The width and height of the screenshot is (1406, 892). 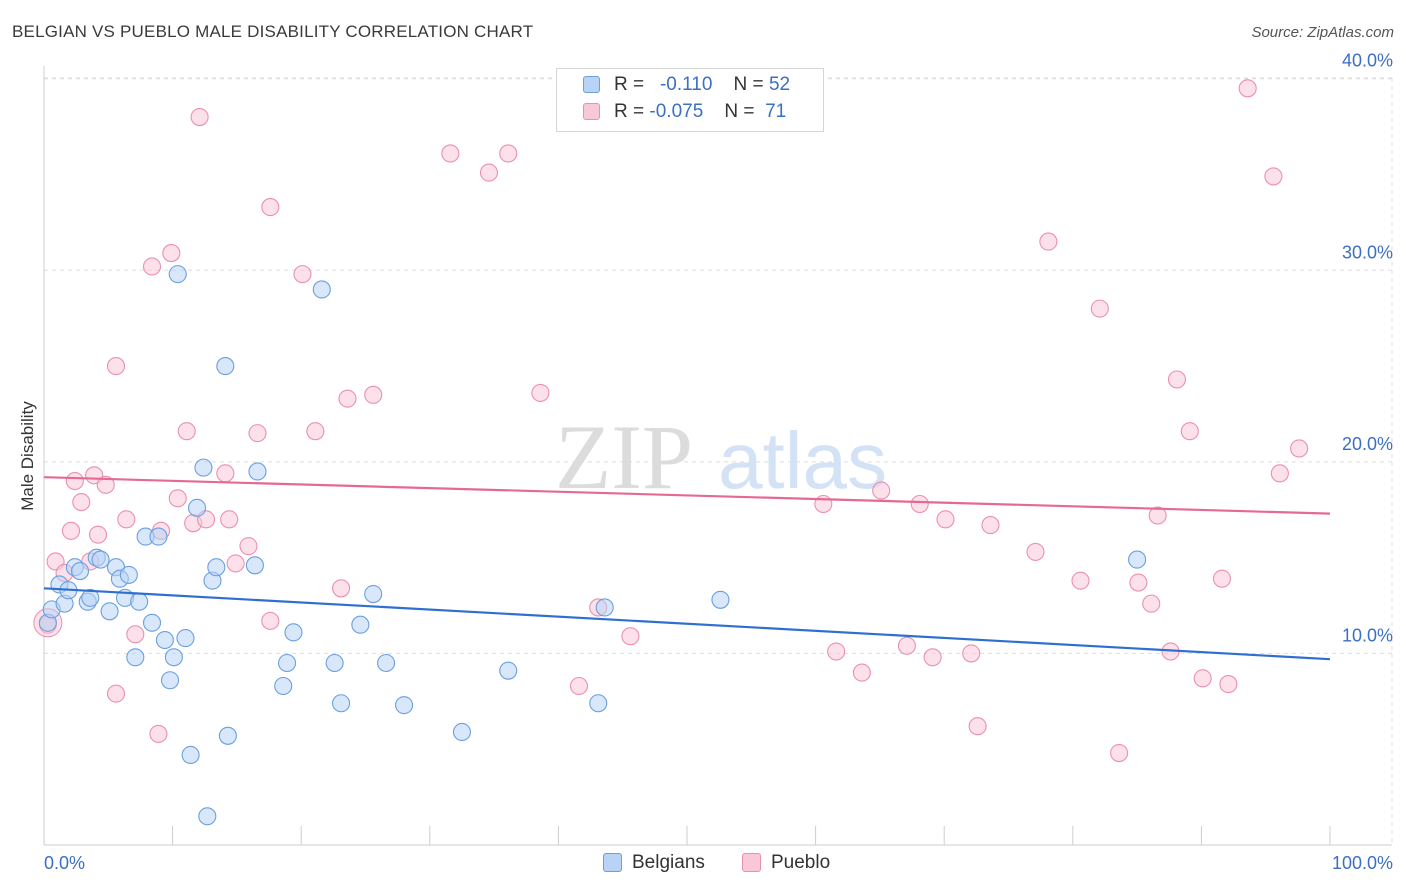 I want to click on legend-n-label: N =, so click(x=748, y=84).